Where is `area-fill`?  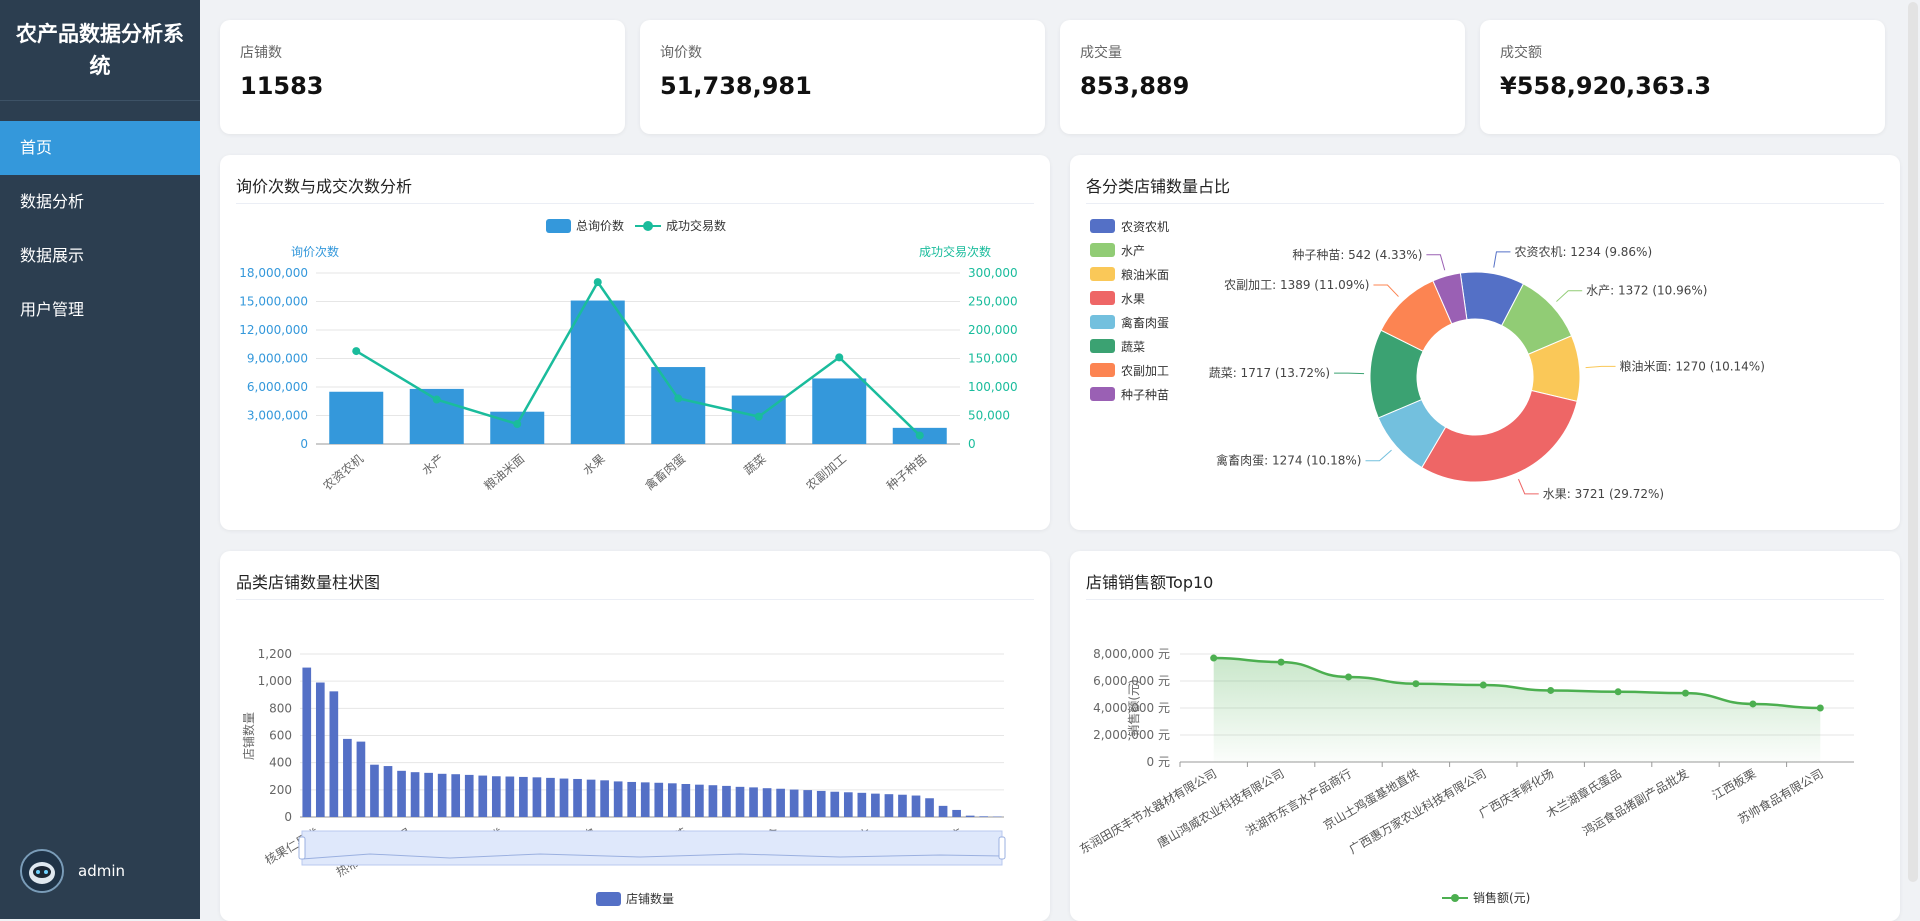
area-fill is located at coordinates (1517, 710).